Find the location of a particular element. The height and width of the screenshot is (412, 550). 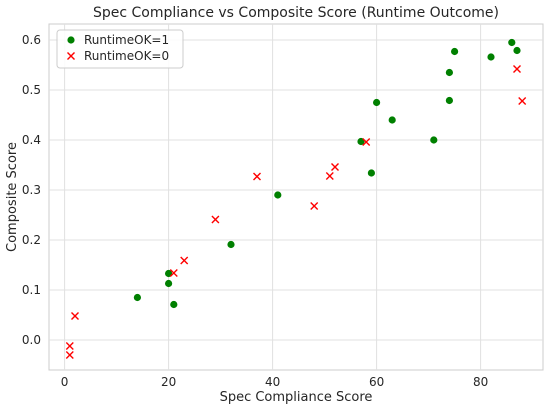

x-tick-label: 60 is located at coordinates (376, 382).